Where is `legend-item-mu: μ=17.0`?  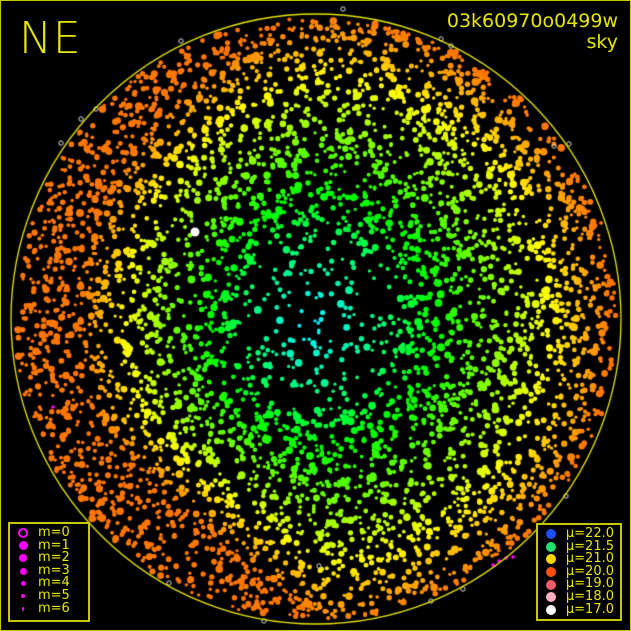 legend-item-mu: μ=17.0 is located at coordinates (579, 609).